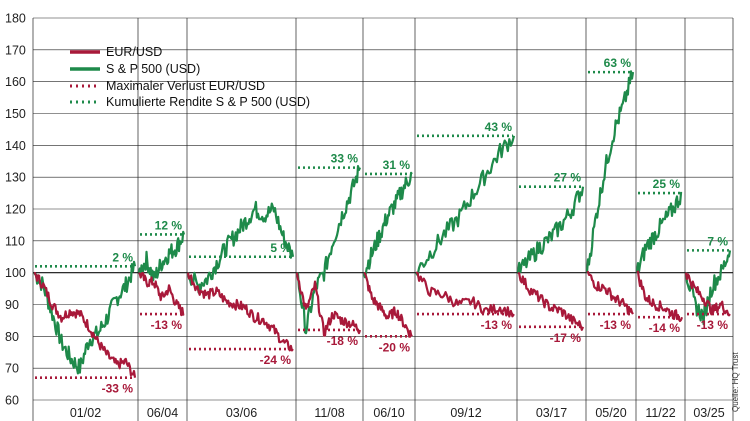  Describe the element at coordinates (551, 413) in the screenshot. I see `period-label-03-17: 03/17` at that location.